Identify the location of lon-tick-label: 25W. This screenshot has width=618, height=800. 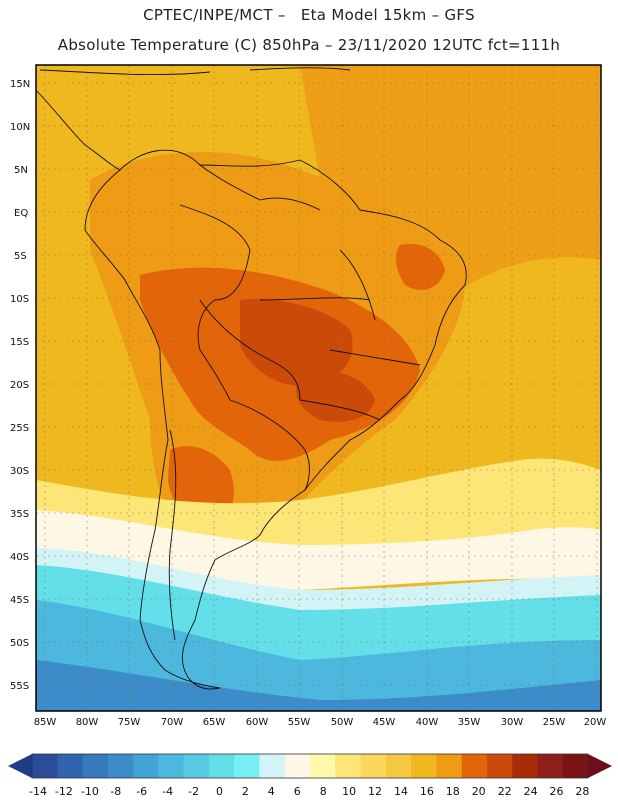
(554, 722).